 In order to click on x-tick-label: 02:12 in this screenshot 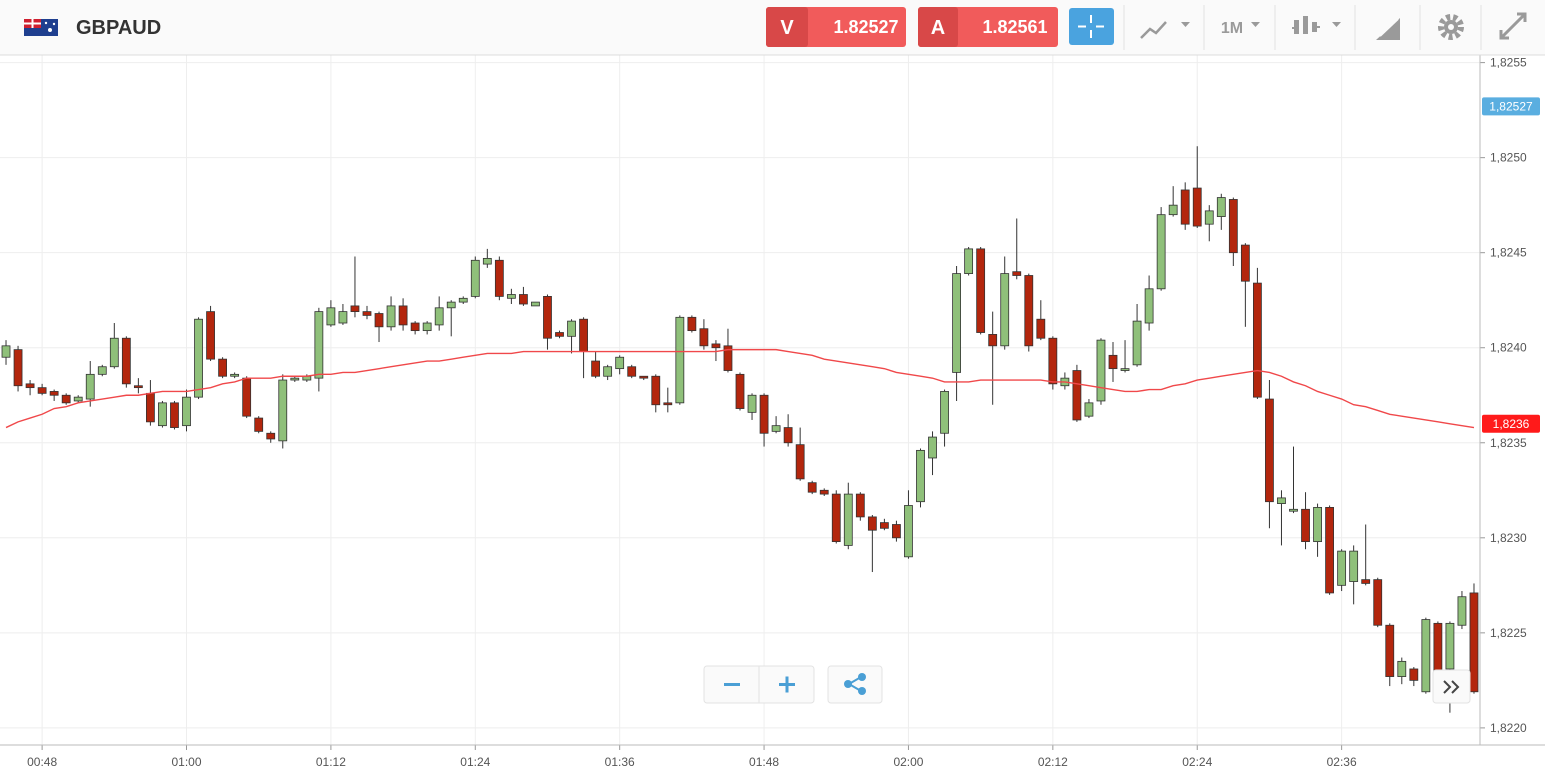, I will do `click(1053, 762)`.